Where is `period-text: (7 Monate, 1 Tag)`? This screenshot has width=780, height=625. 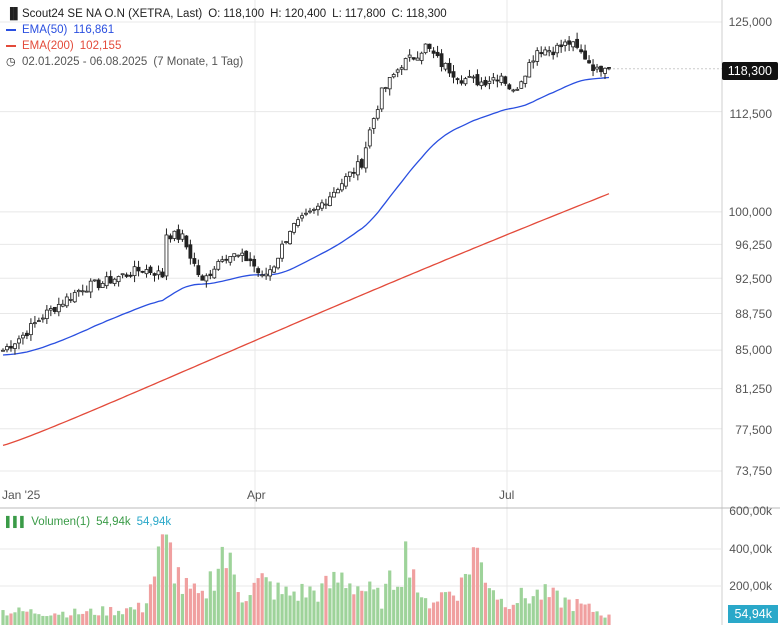
period-text: (7 Monate, 1 Tag) is located at coordinates (198, 62).